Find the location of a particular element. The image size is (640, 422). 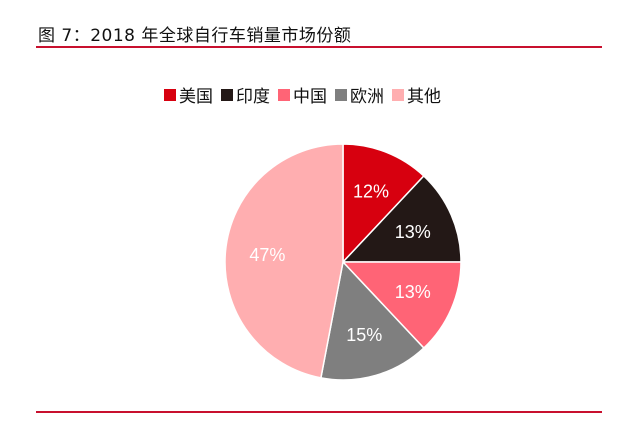

footer-rule is located at coordinates (319, 412).